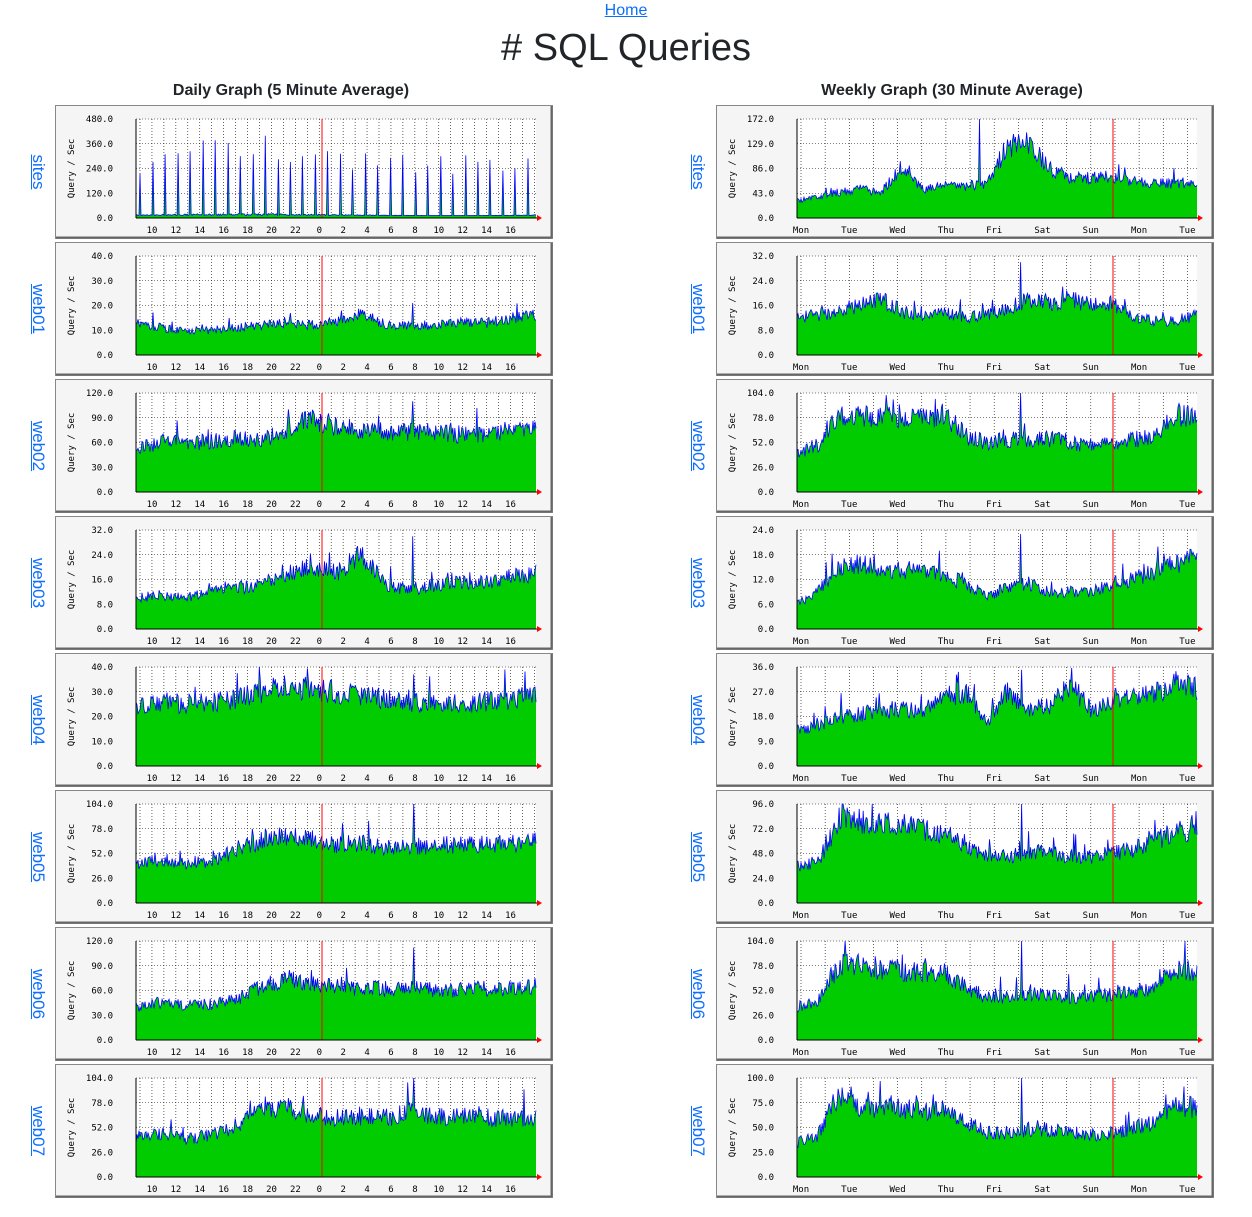 Image resolution: width=1252 pixels, height=1217 pixels. I want to click on y-tick-label: 18.0, so click(763, 718).